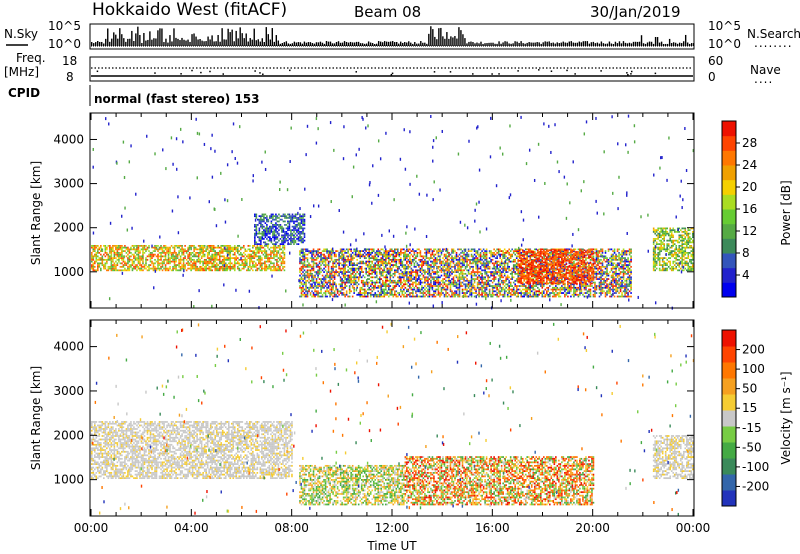  Describe the element at coordinates (724, 26) in the screenshot. I see `count-tick-right-top: 10^5` at that location.